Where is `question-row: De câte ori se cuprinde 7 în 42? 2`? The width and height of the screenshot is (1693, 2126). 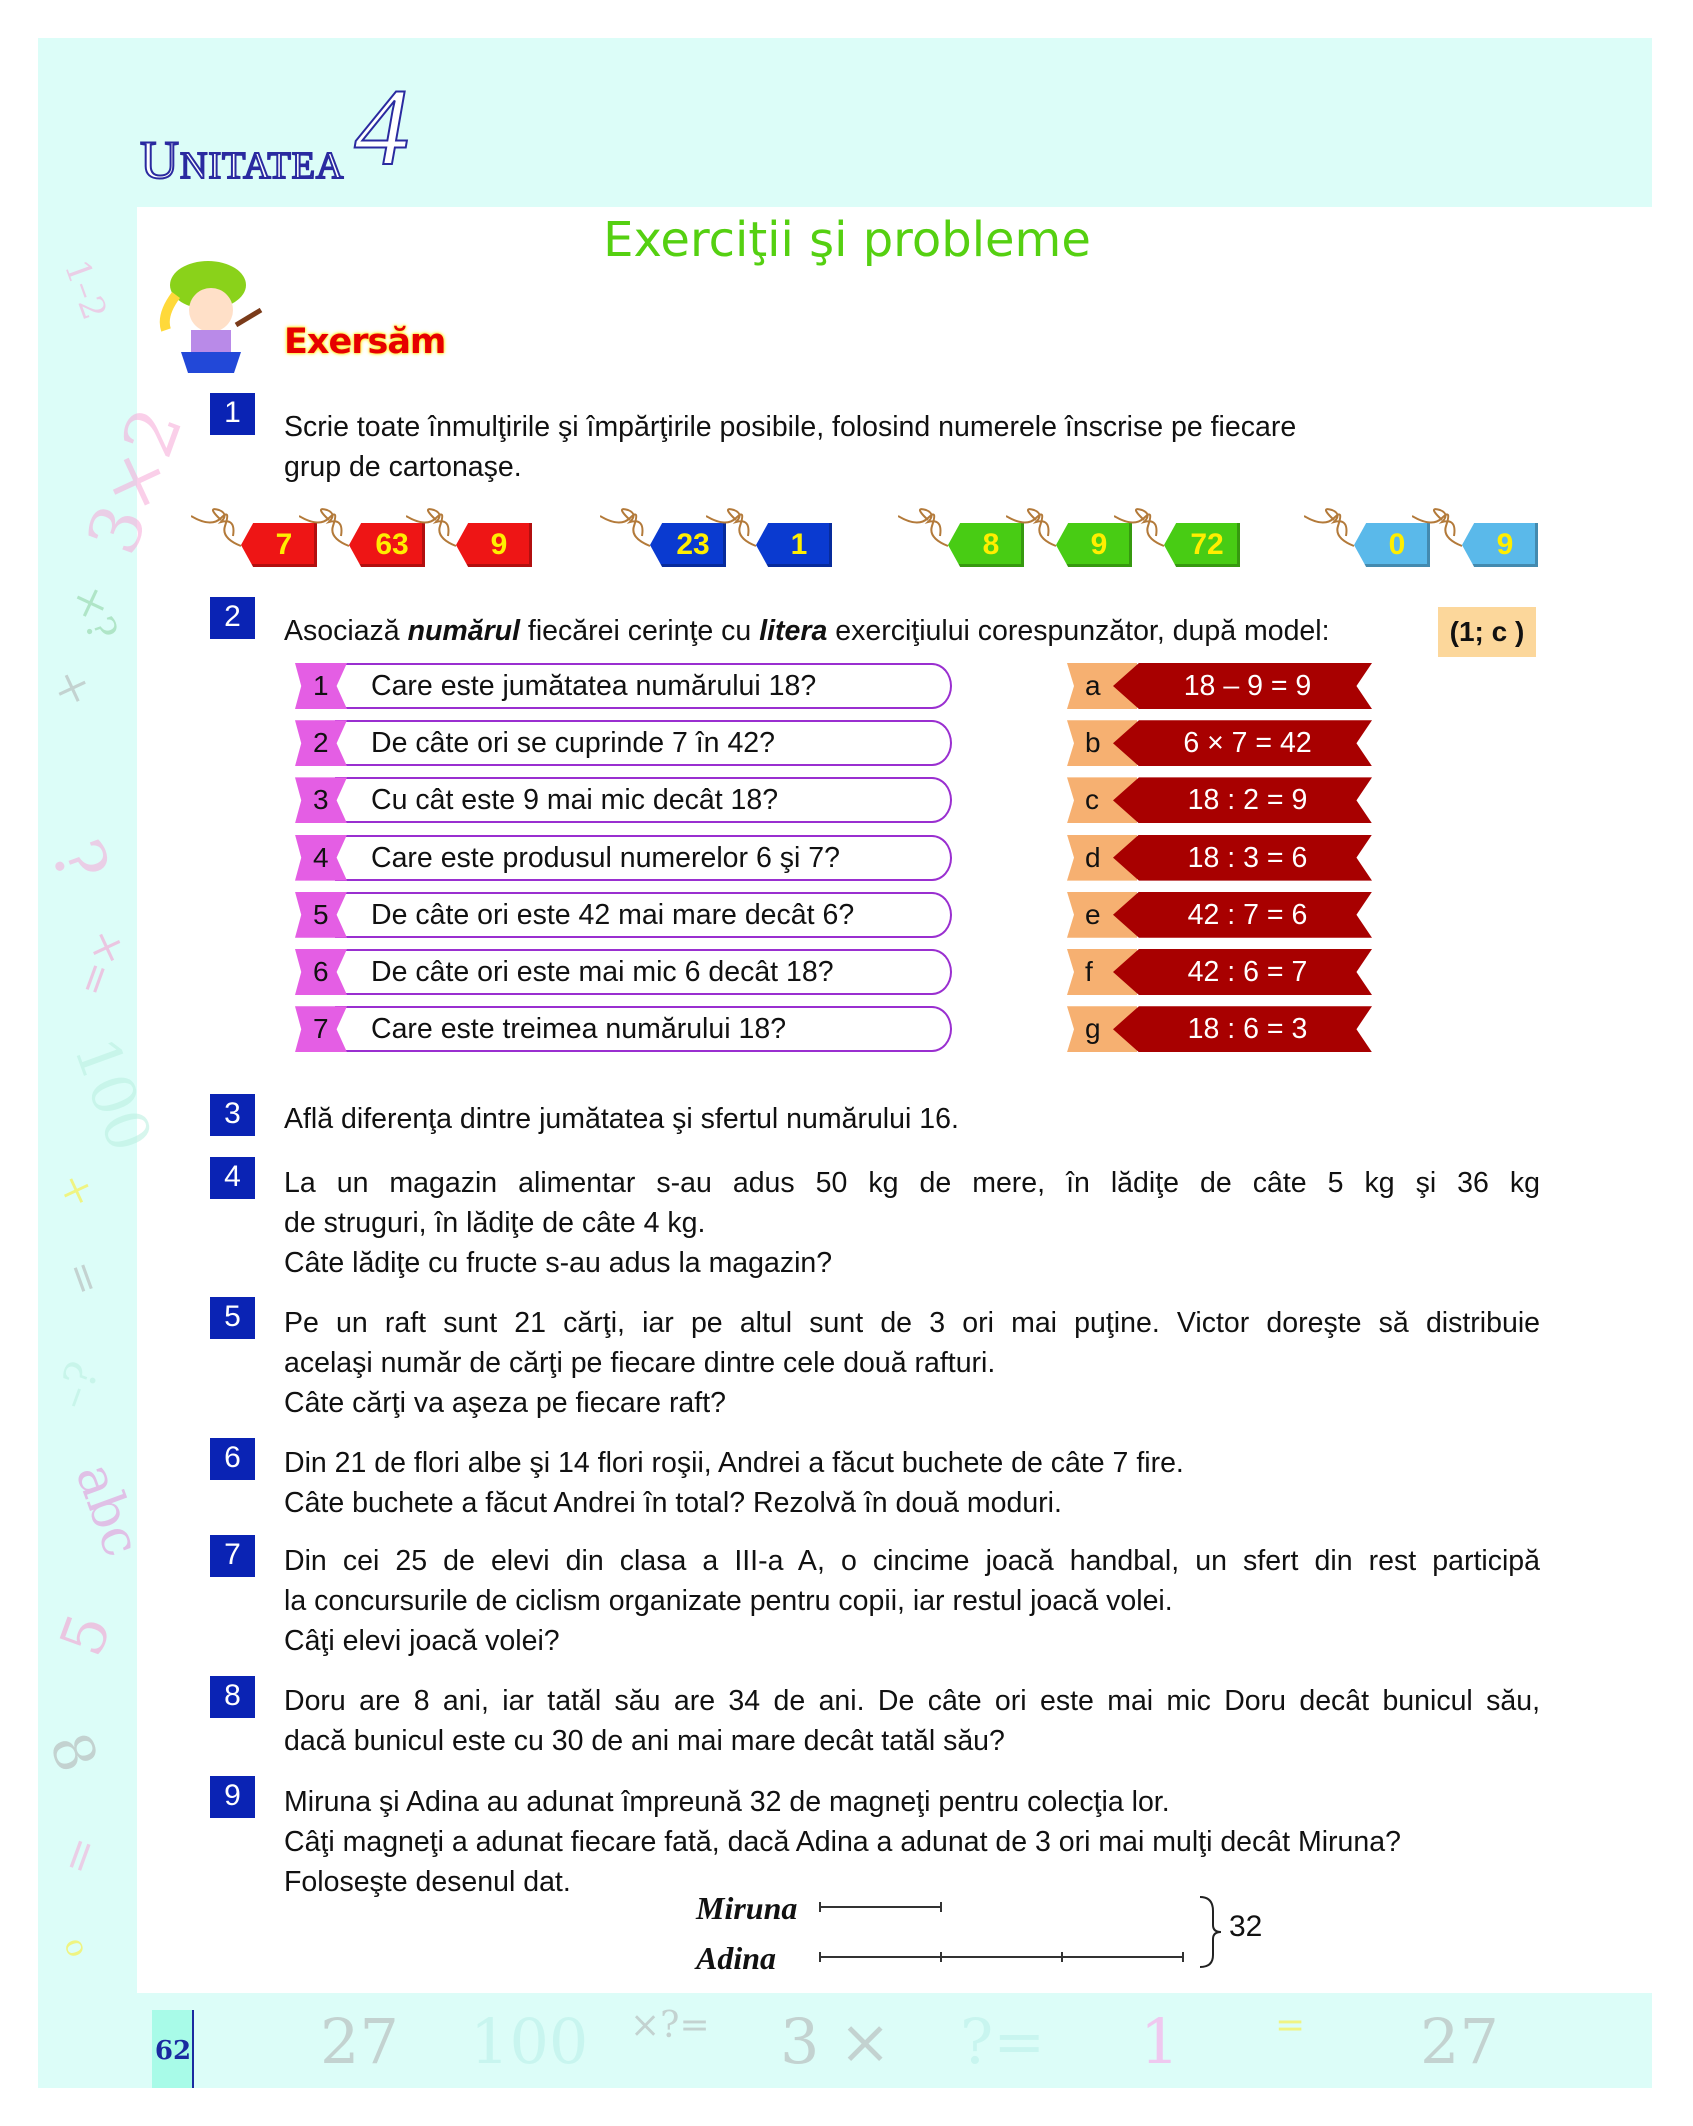 question-row: De câte ori se cuprinde 7 în 42? 2 is located at coordinates (623, 743).